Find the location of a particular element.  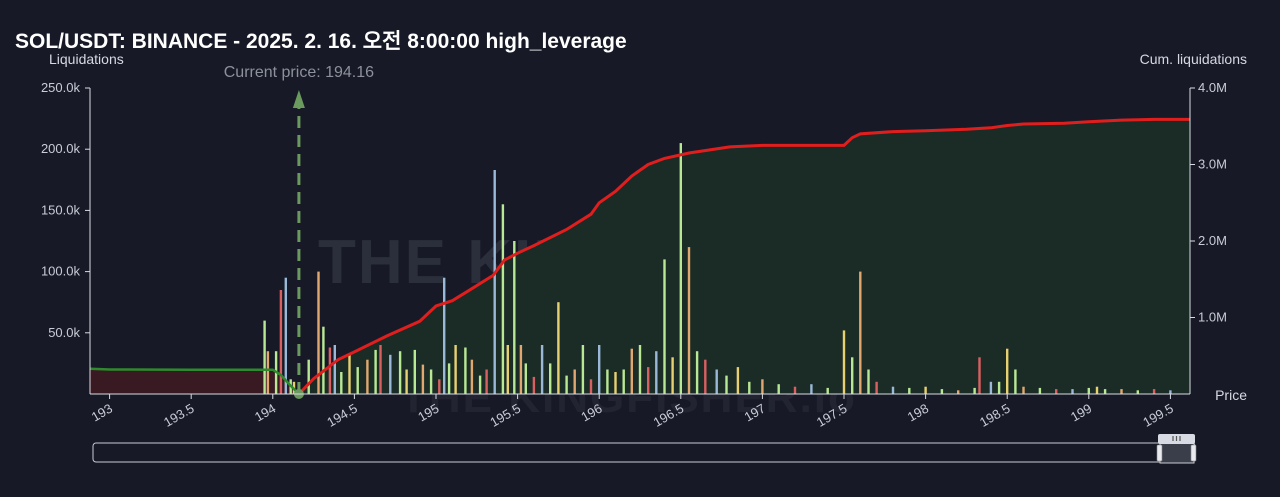

range-slider-track is located at coordinates (644, 452).